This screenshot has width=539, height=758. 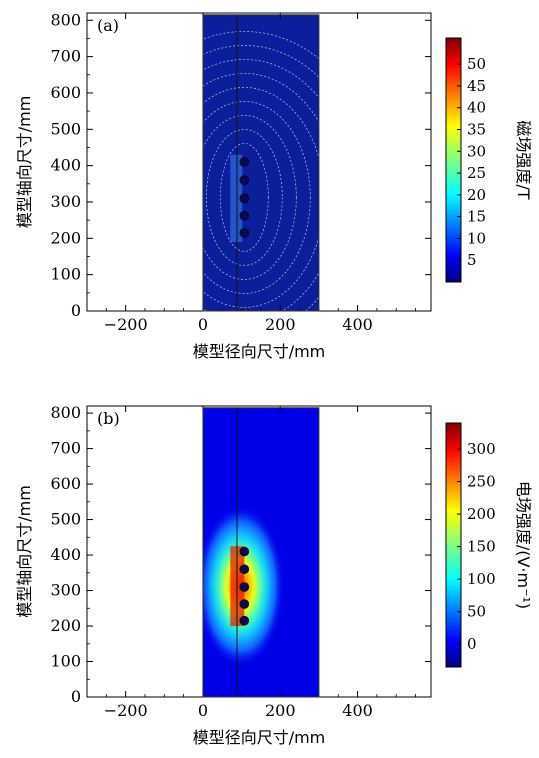 I want to click on colorbar-tick-label: 0, so click(x=472, y=644).